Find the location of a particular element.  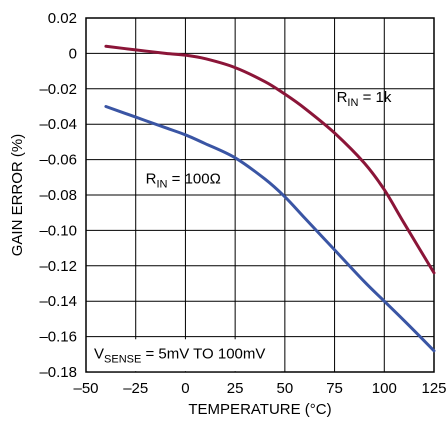

y-tick-label: –0.10 is located at coordinates (58, 230).